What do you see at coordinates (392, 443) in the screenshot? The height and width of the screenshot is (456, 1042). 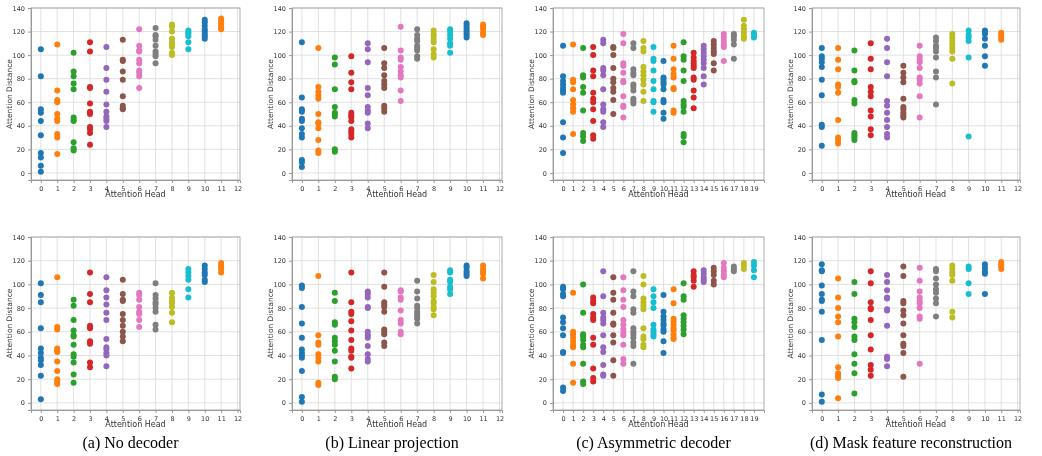 I see `text: (b) Linear projection` at bounding box center [392, 443].